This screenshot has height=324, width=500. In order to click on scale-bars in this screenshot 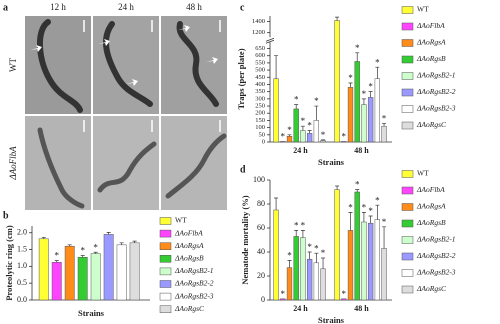, I will do `click(152, 76)`.